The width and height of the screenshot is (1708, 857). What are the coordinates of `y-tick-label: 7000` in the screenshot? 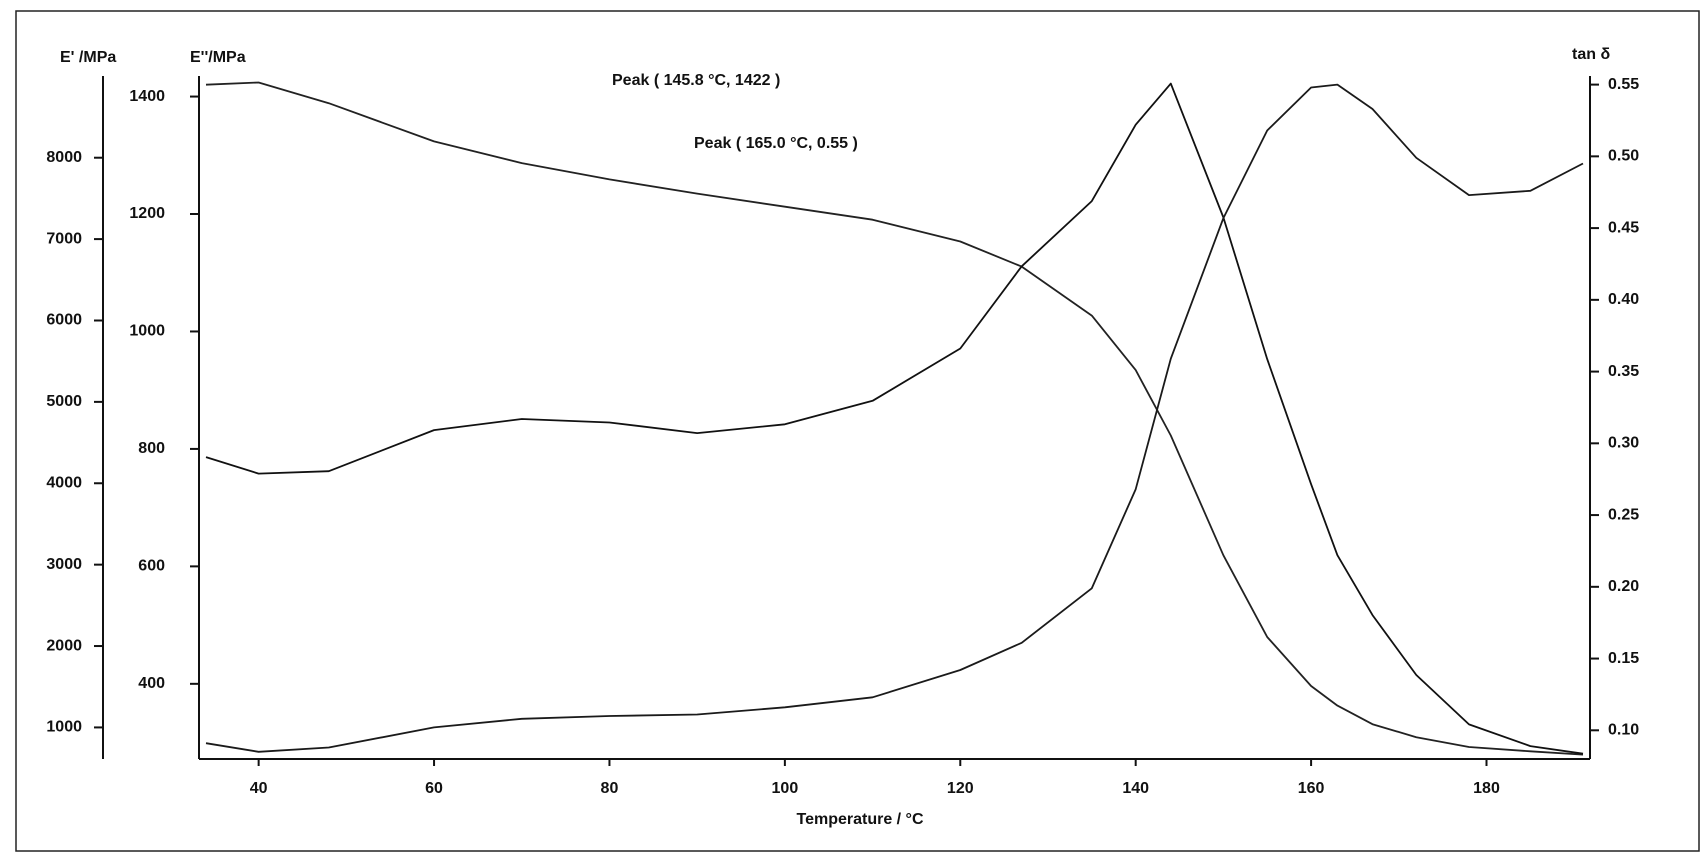 It's located at (64, 238).